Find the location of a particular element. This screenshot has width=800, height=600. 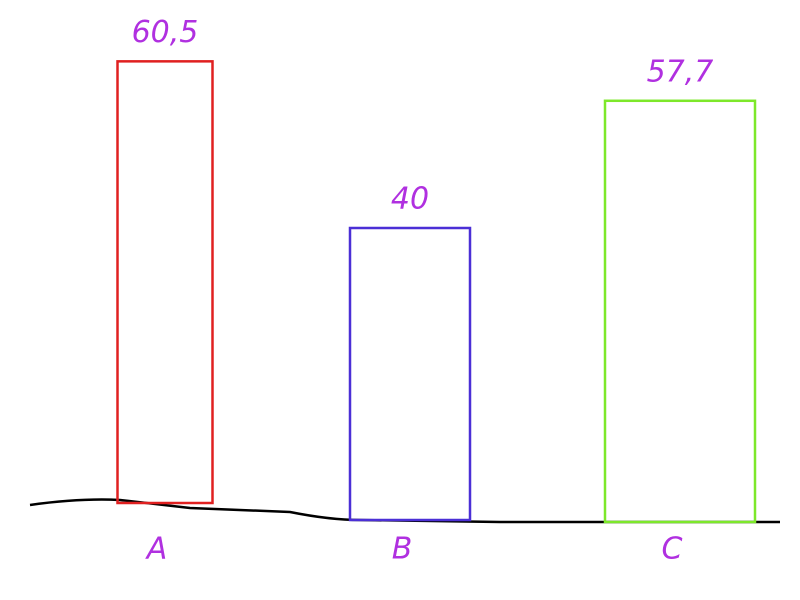

value-label: 57,7 is located at coordinates (680, 71).